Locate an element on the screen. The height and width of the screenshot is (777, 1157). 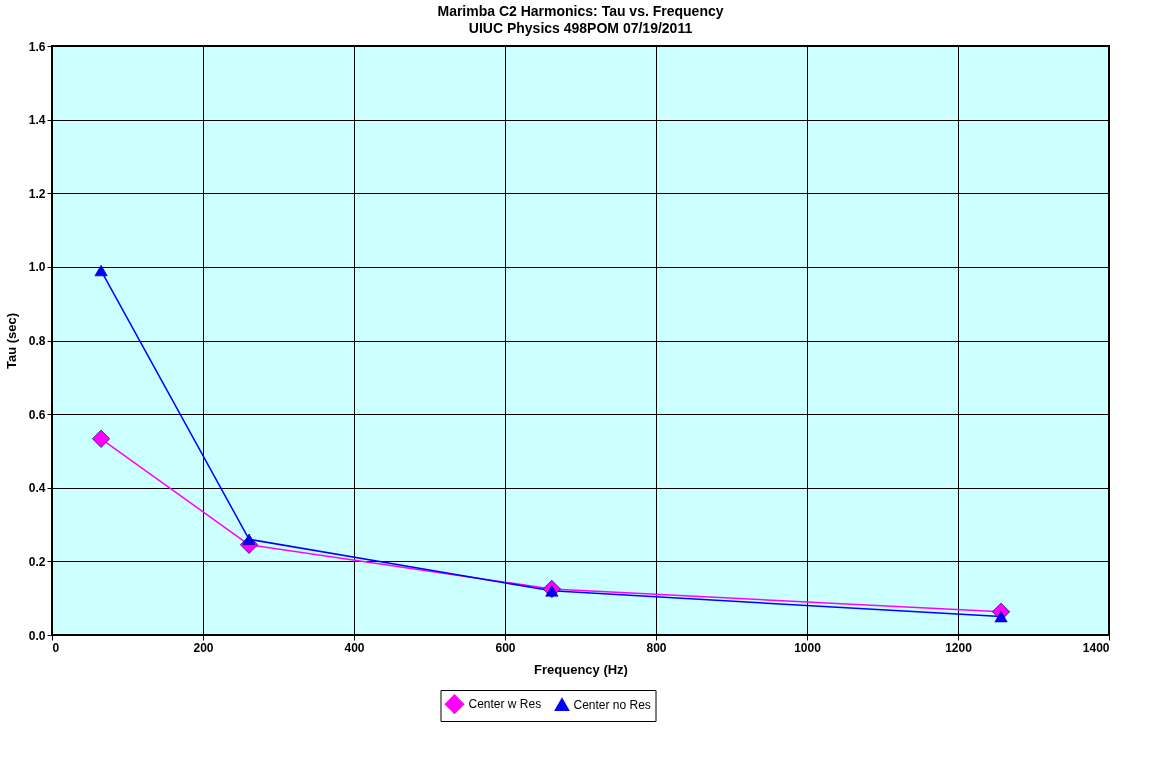
y-tick-label: 1.0 is located at coordinates (37, 267).